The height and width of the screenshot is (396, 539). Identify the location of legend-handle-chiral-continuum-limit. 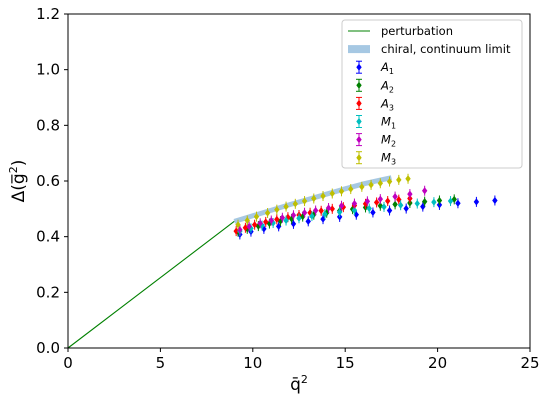
(359, 49).